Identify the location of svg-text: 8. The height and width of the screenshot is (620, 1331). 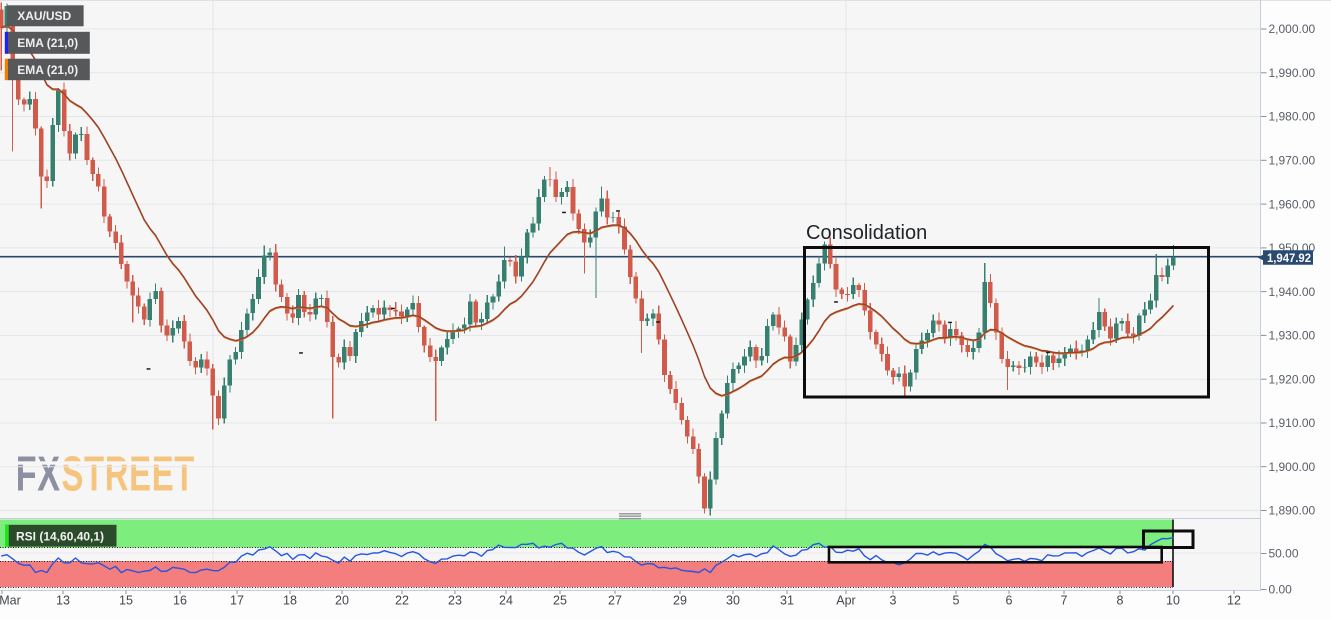
(1120, 601).